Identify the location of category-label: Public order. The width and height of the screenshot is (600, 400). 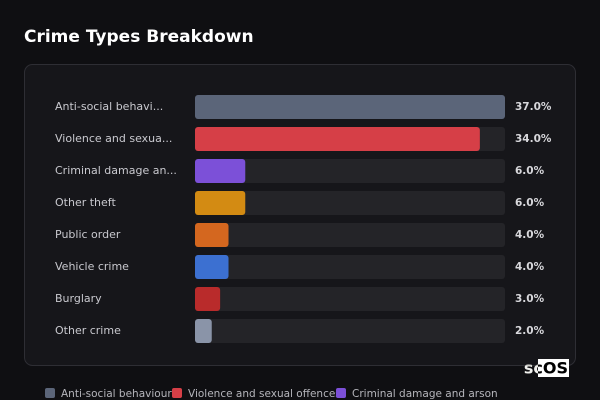
(88, 234).